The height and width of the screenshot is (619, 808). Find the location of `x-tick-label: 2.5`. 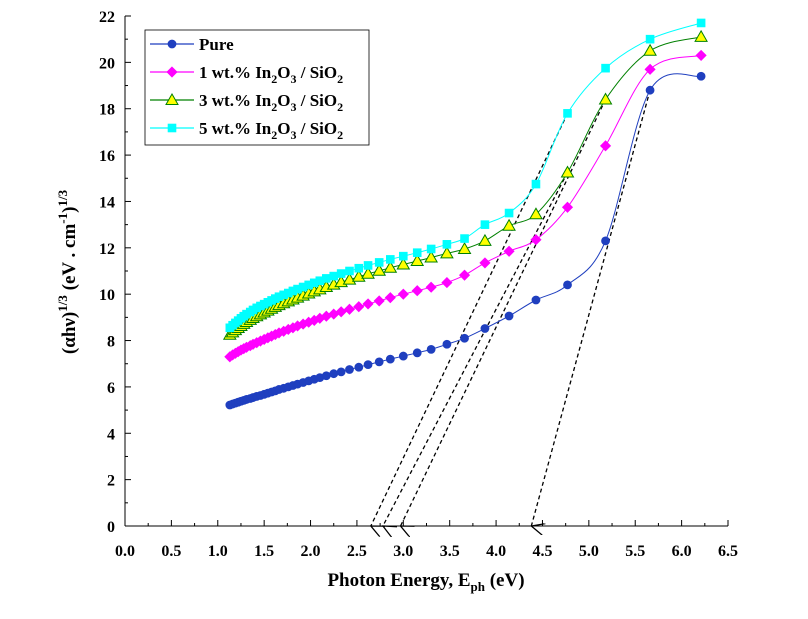

x-tick-label: 2.5 is located at coordinates (357, 551).